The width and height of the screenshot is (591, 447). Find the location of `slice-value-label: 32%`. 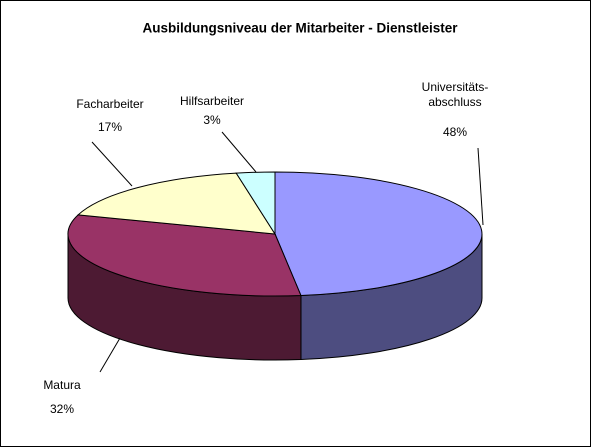

slice-value-label: 32% is located at coordinates (62, 409).